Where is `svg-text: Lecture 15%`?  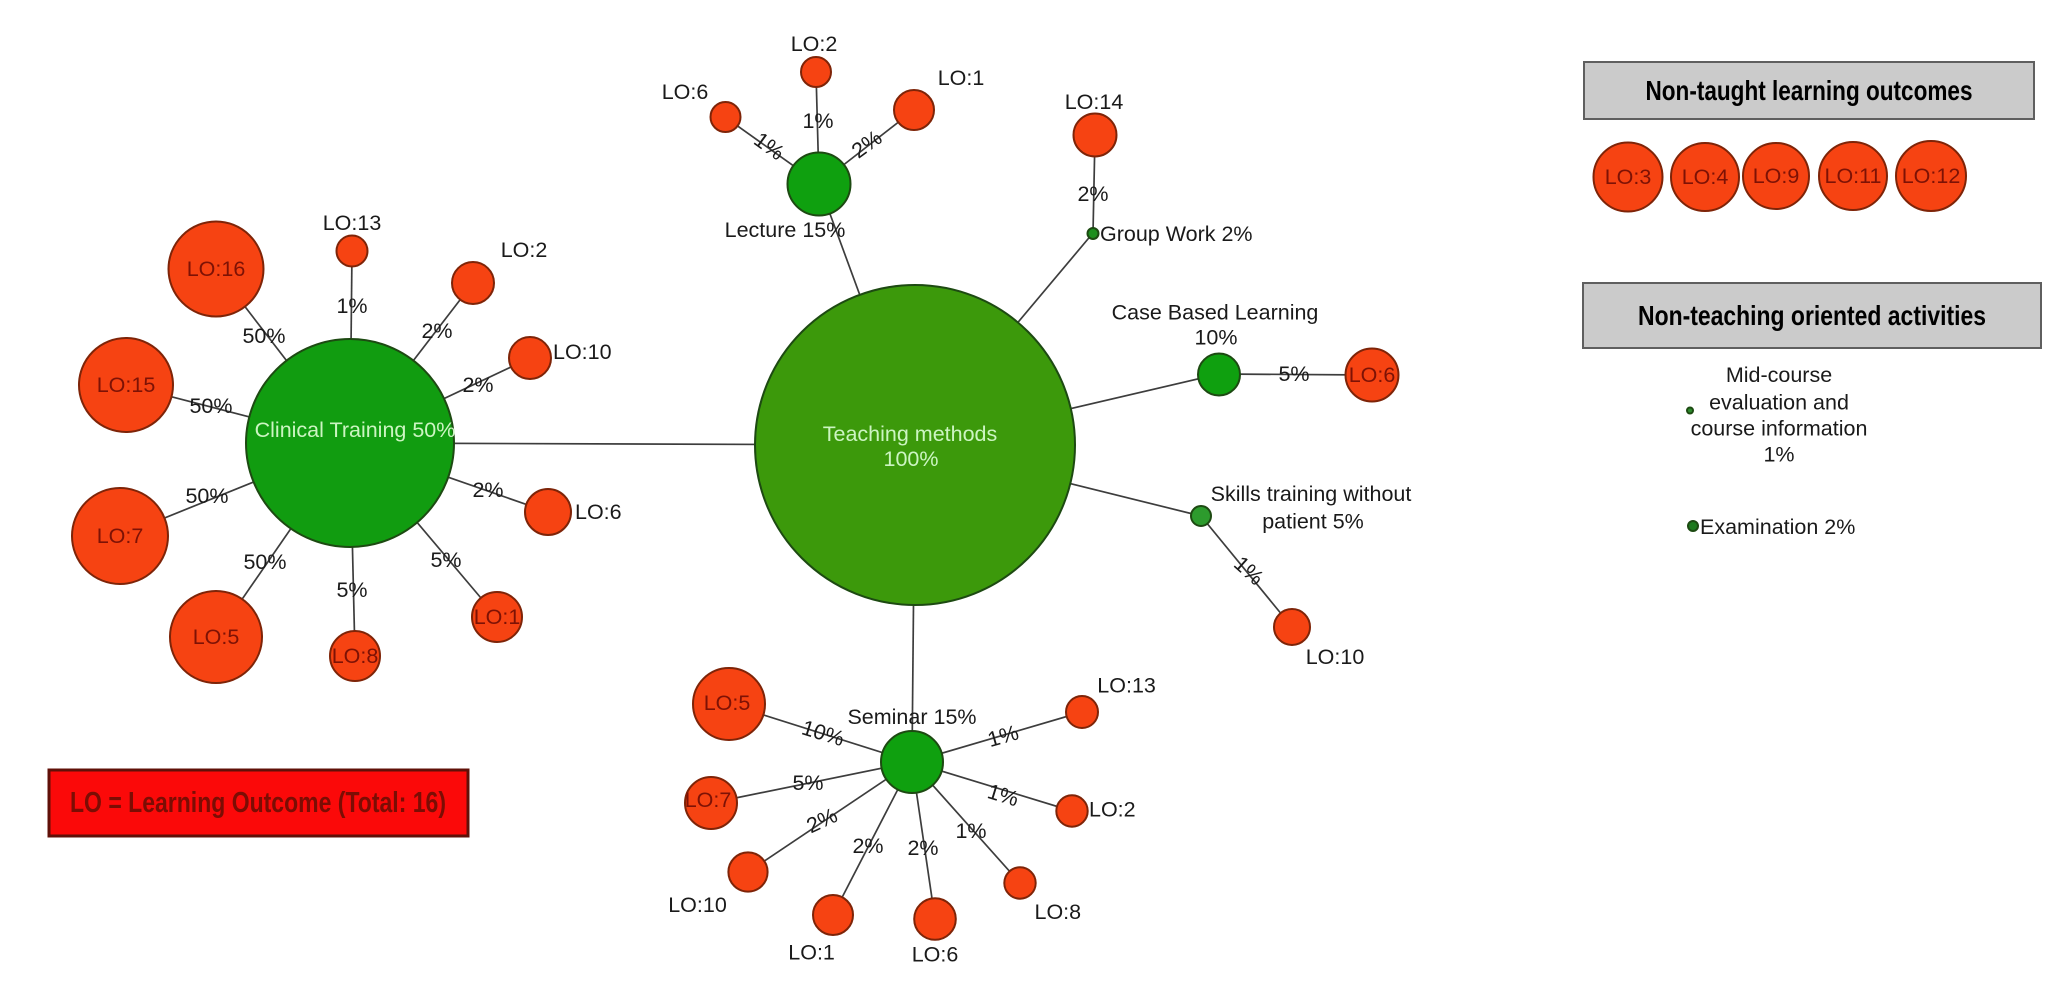
svg-text: Lecture 15% is located at coordinates (785, 230).